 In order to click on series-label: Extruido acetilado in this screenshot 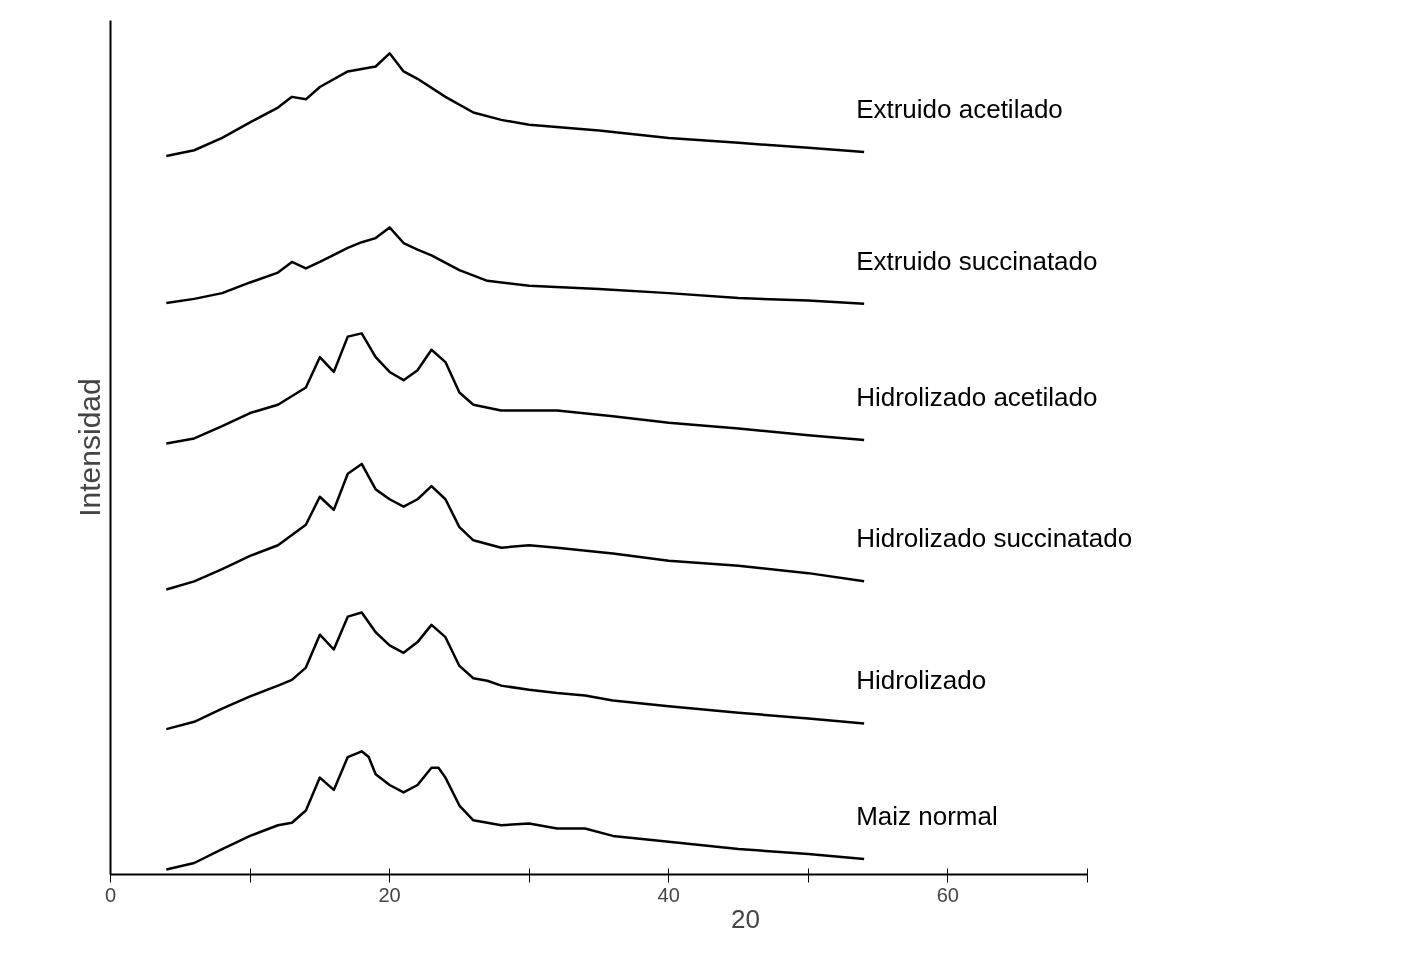, I will do `click(959, 108)`.